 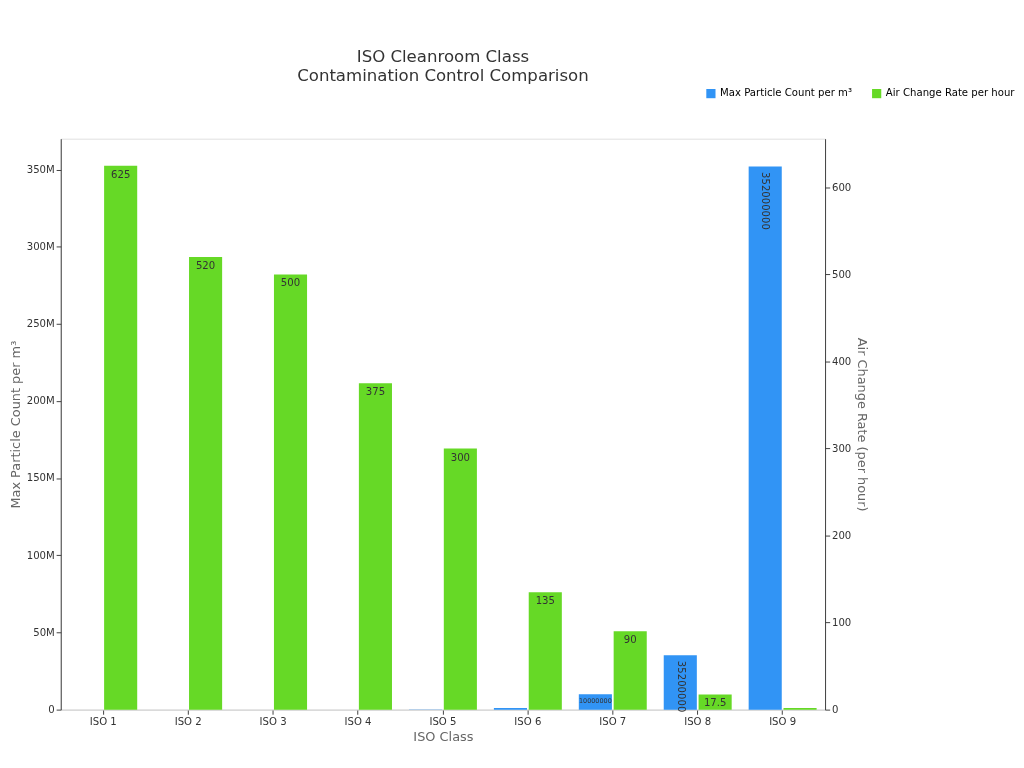 I want to click on data-label: 375, so click(x=375, y=392).